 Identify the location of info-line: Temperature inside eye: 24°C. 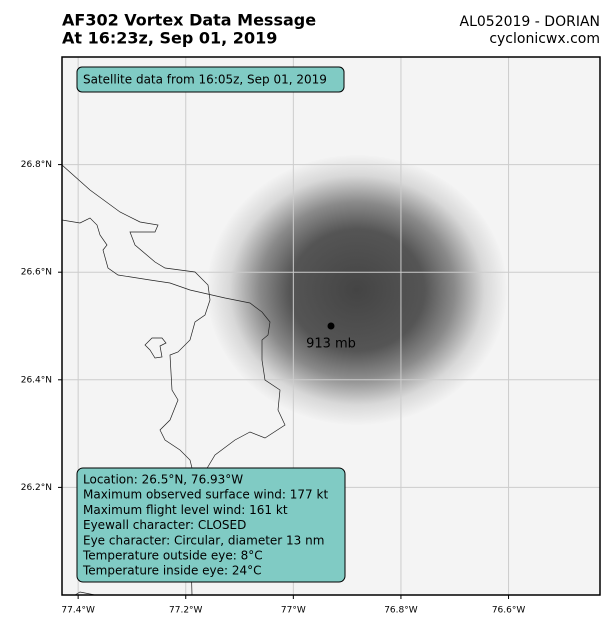
(172, 571).